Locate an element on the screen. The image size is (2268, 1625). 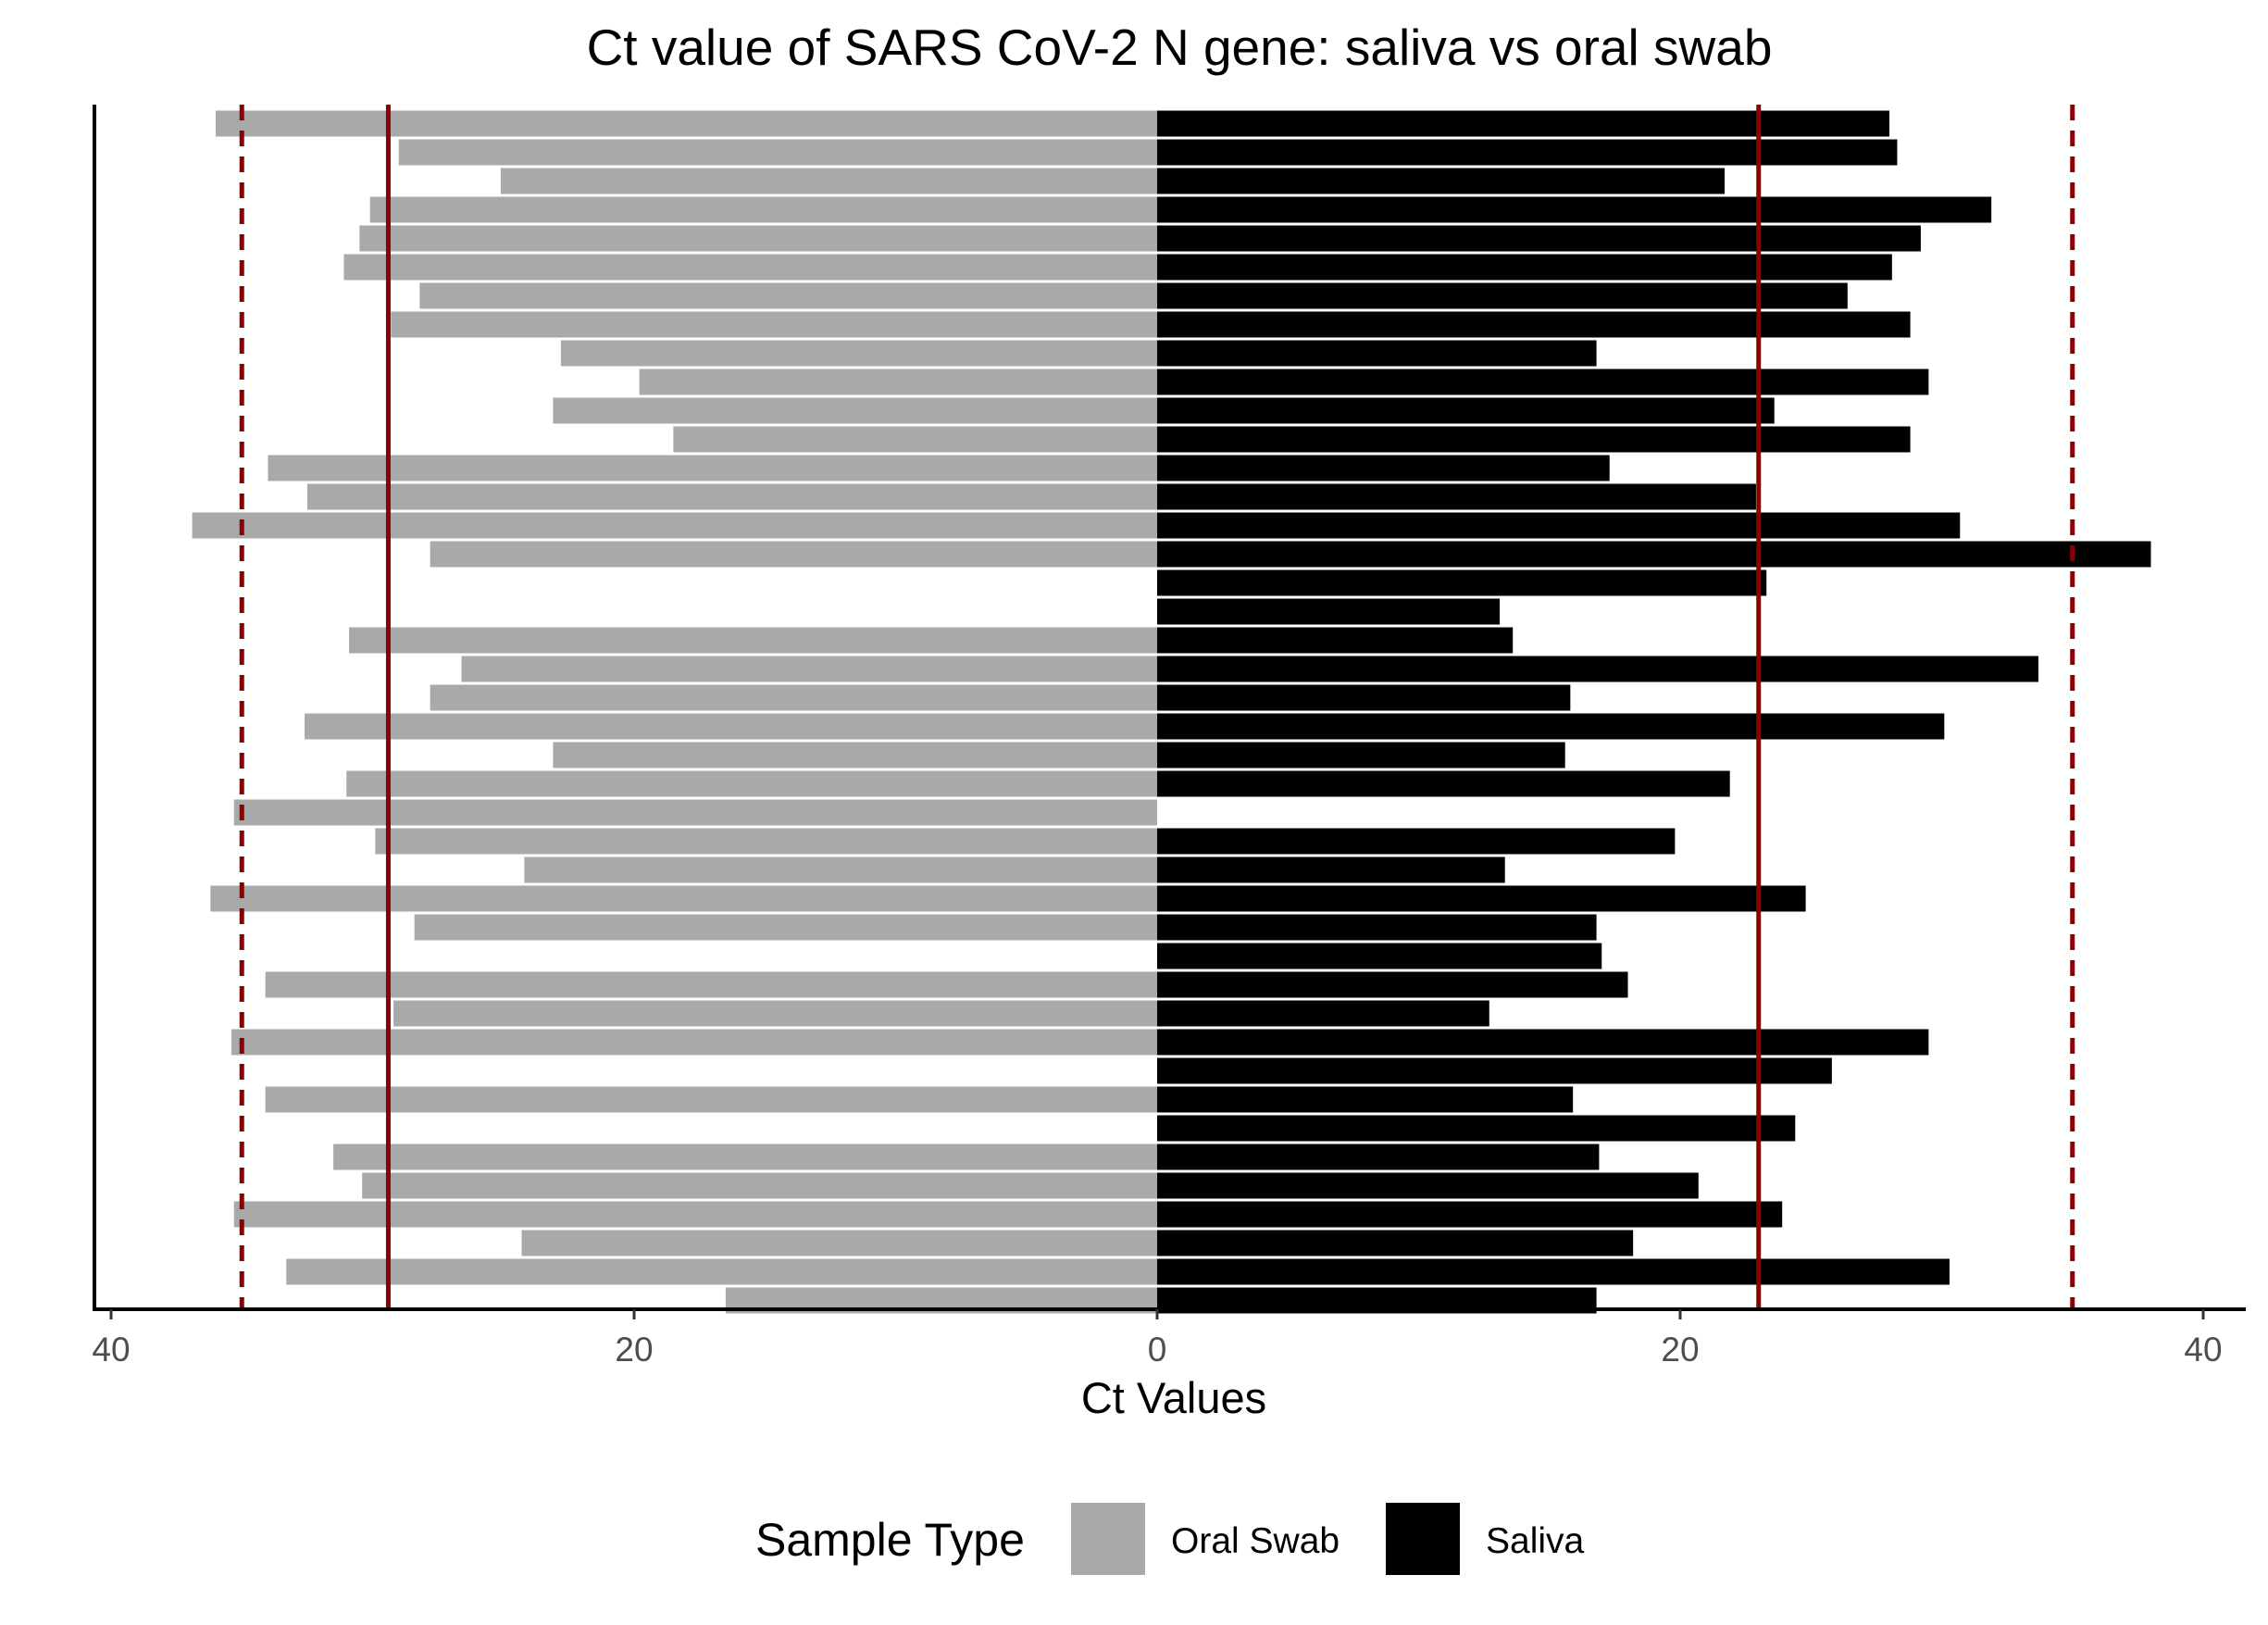
x-tick-label-4: 20 is located at coordinates (1680, 1350).